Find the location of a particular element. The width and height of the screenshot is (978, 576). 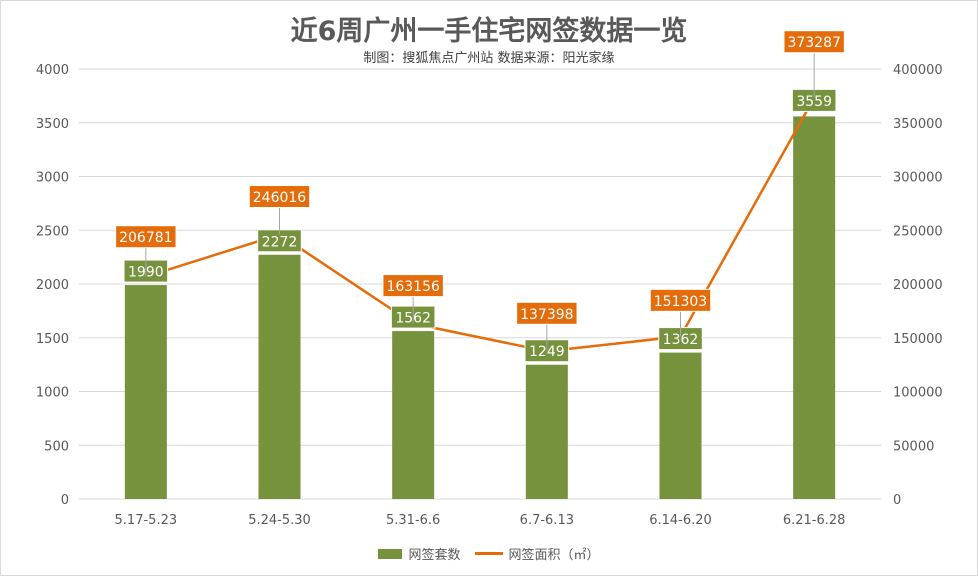

legend-item-bars: 网签套数 is located at coordinates (419, 553).